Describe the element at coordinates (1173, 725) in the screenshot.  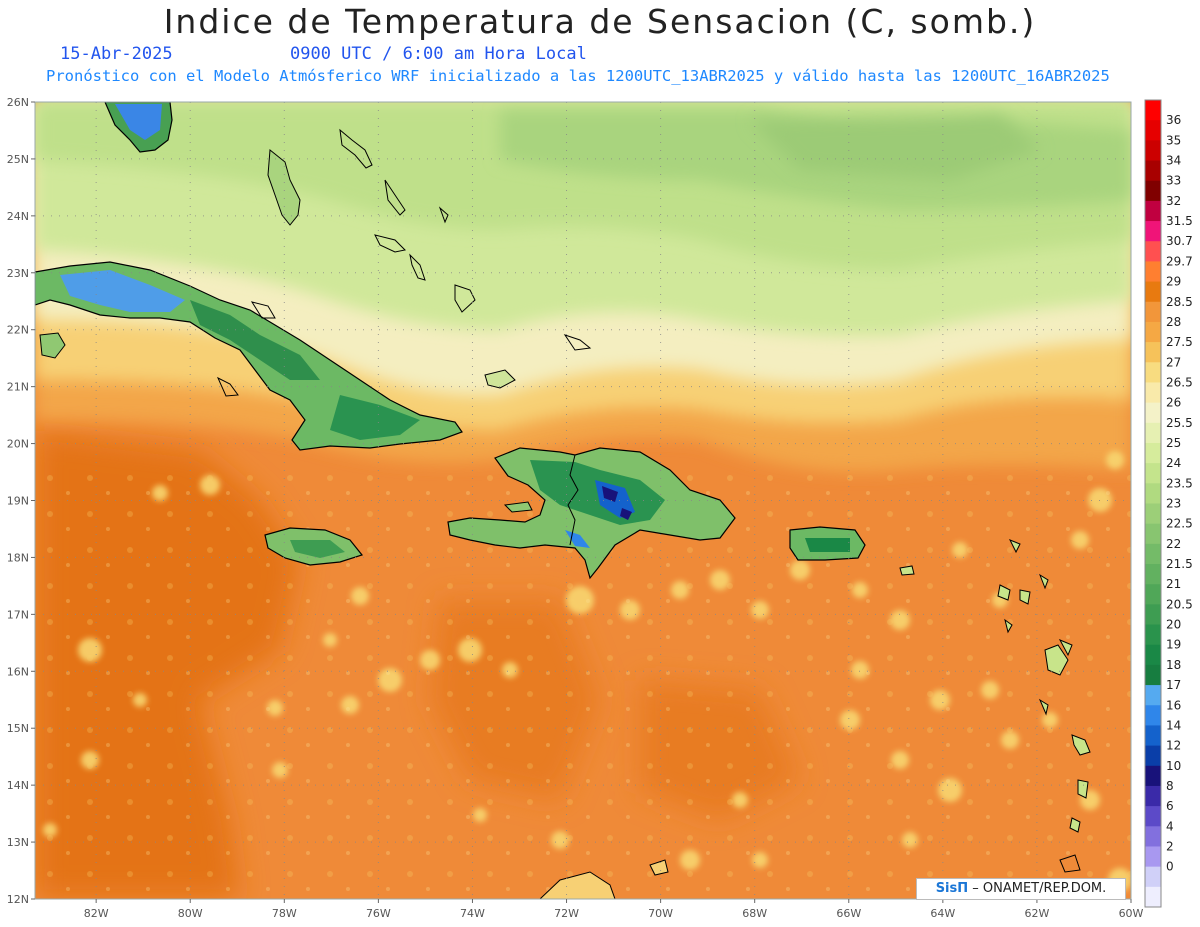
I see `legend-label: 14` at that location.